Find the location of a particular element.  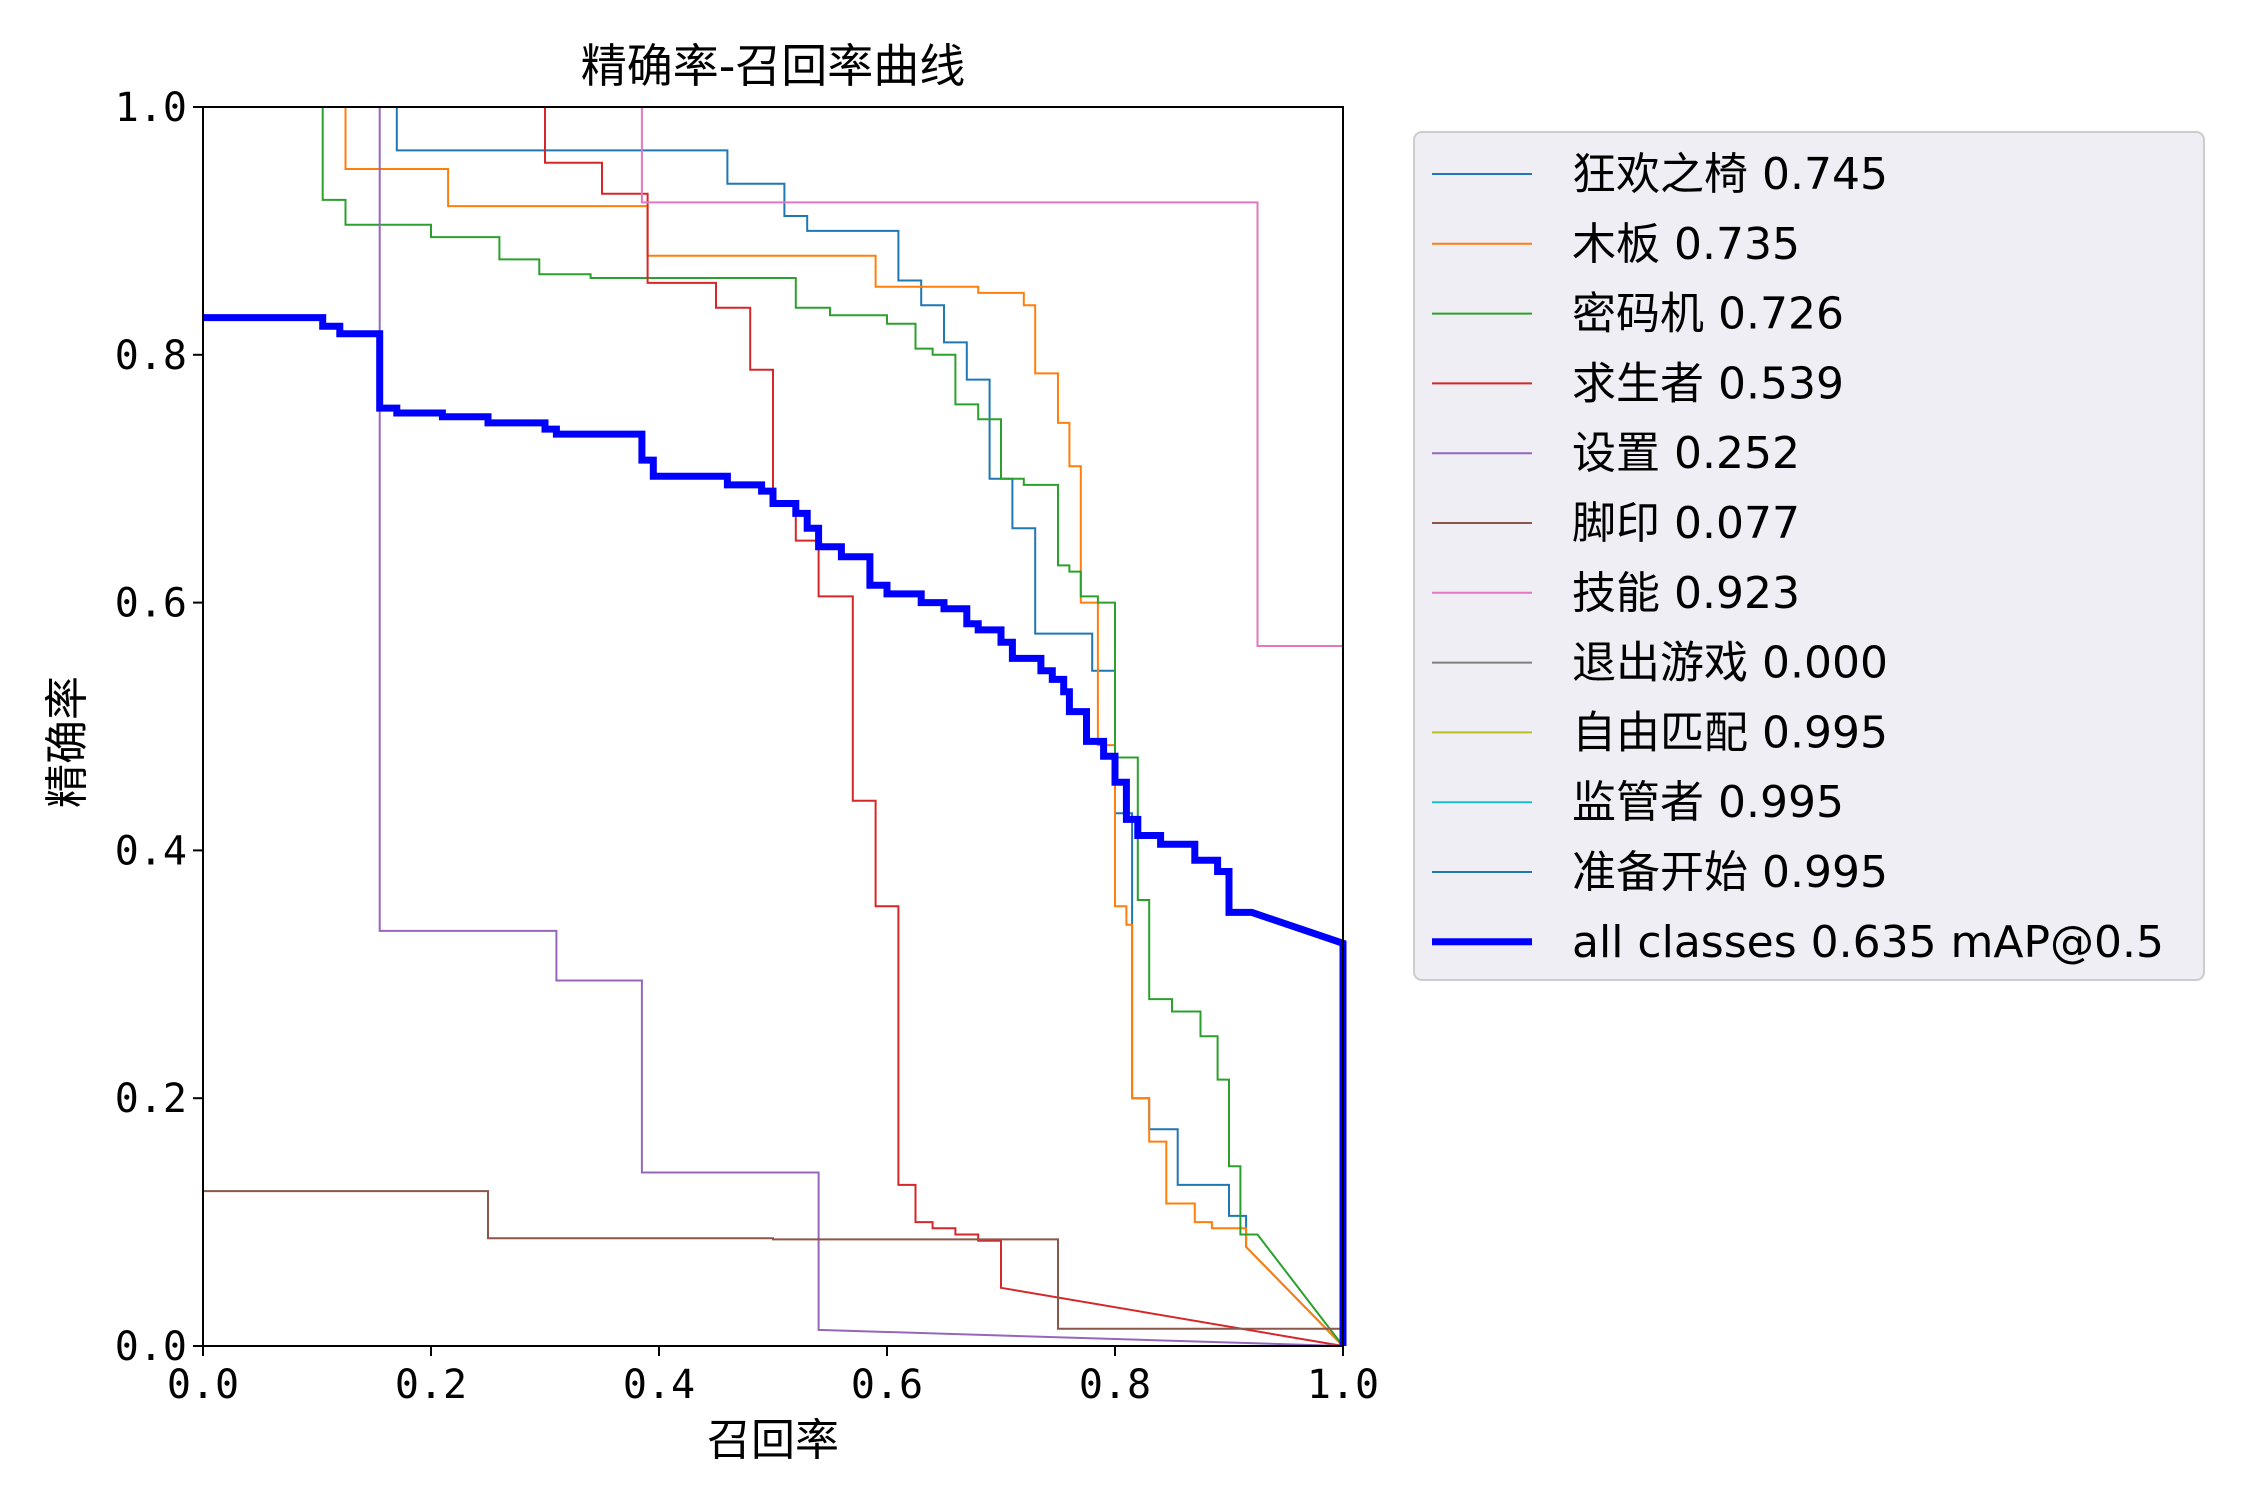

x-tick-label: 0.0 is located at coordinates (203, 1385).